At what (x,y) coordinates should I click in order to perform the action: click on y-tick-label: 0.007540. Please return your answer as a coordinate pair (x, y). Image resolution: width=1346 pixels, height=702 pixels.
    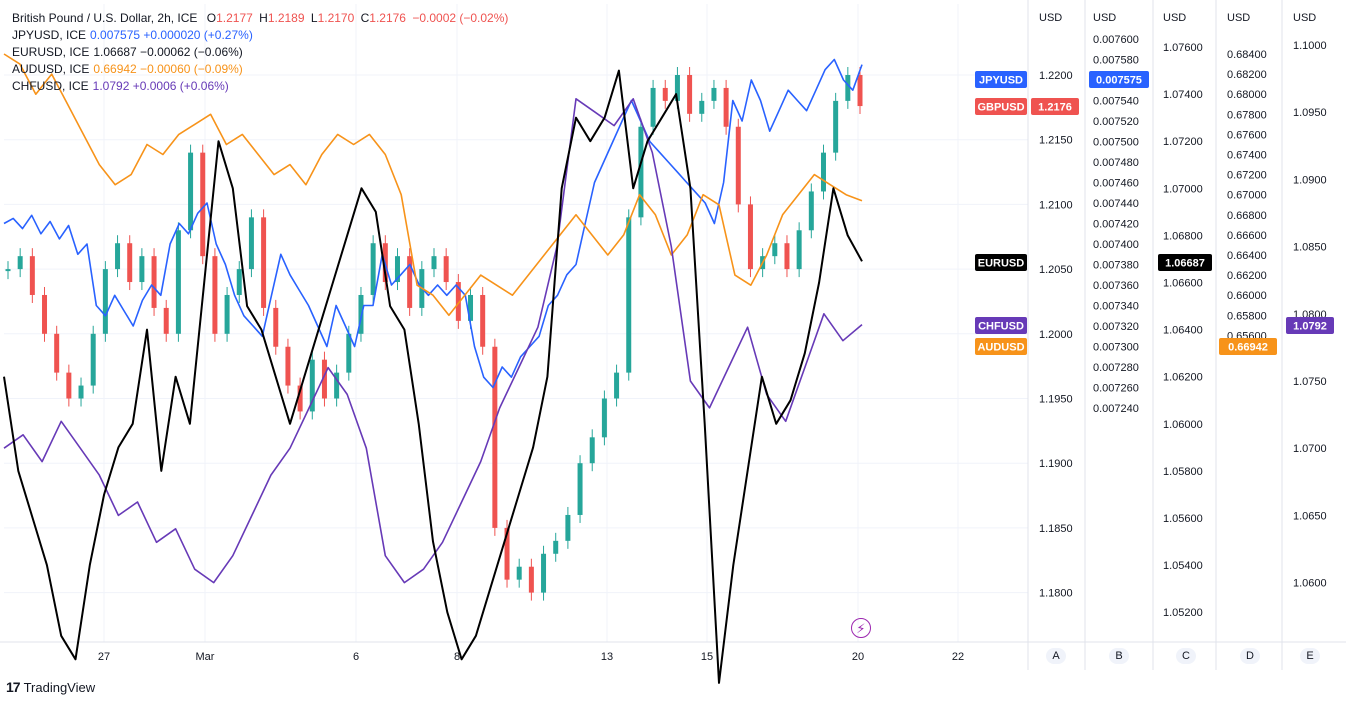
    Looking at the image, I should click on (1116, 102).